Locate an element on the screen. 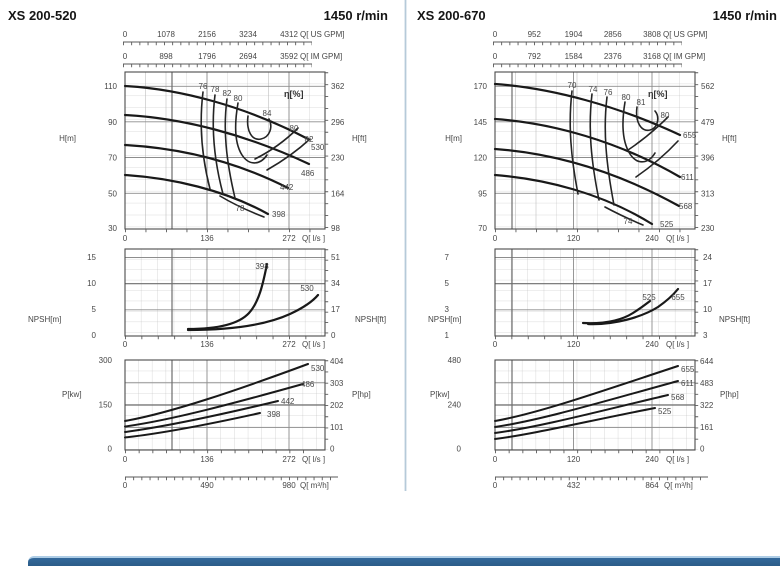  svg-text: 1584 is located at coordinates (574, 56).